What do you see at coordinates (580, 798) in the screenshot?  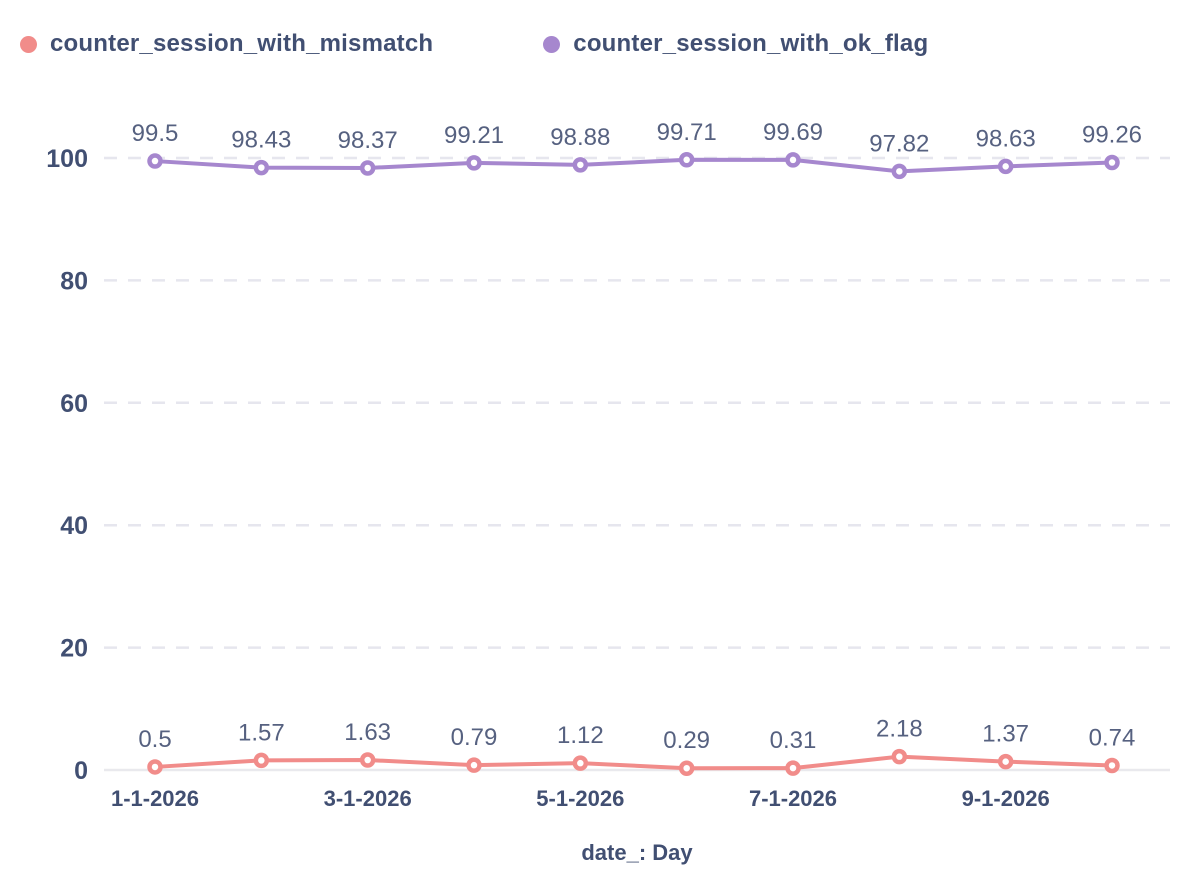 I see `x-tick-label: 5-1-2026` at bounding box center [580, 798].